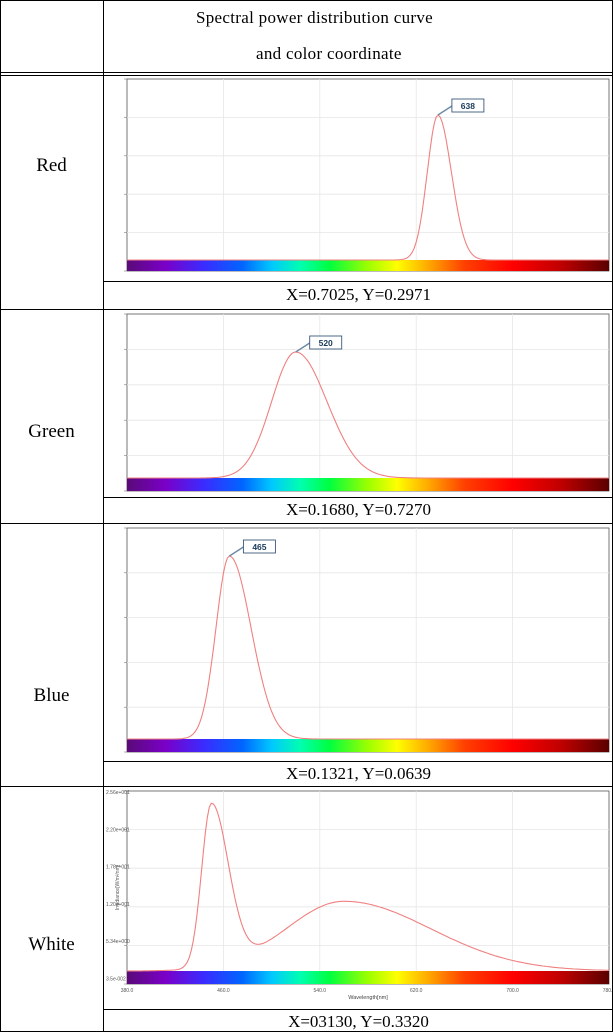 This screenshot has width=613, height=1032. What do you see at coordinates (416, 991) in the screenshot?
I see `x-tick-label: 620.0` at bounding box center [416, 991].